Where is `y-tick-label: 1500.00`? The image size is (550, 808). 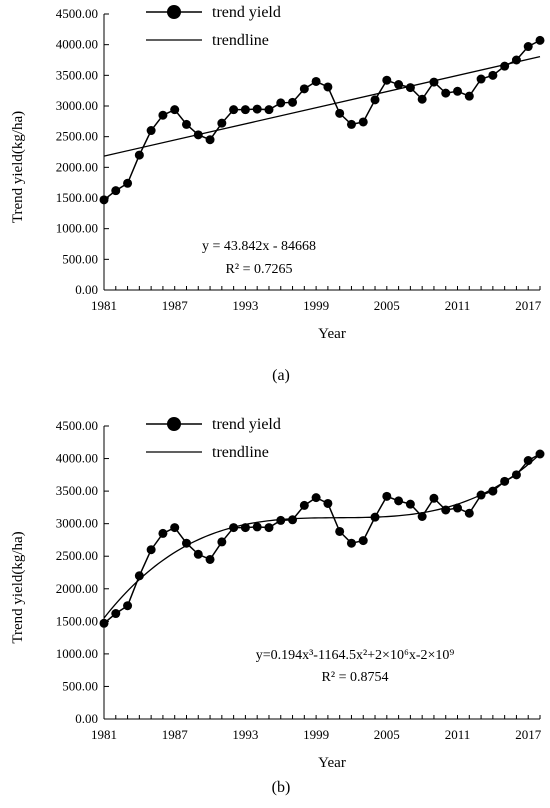 y-tick-label: 1500.00 is located at coordinates (77, 197).